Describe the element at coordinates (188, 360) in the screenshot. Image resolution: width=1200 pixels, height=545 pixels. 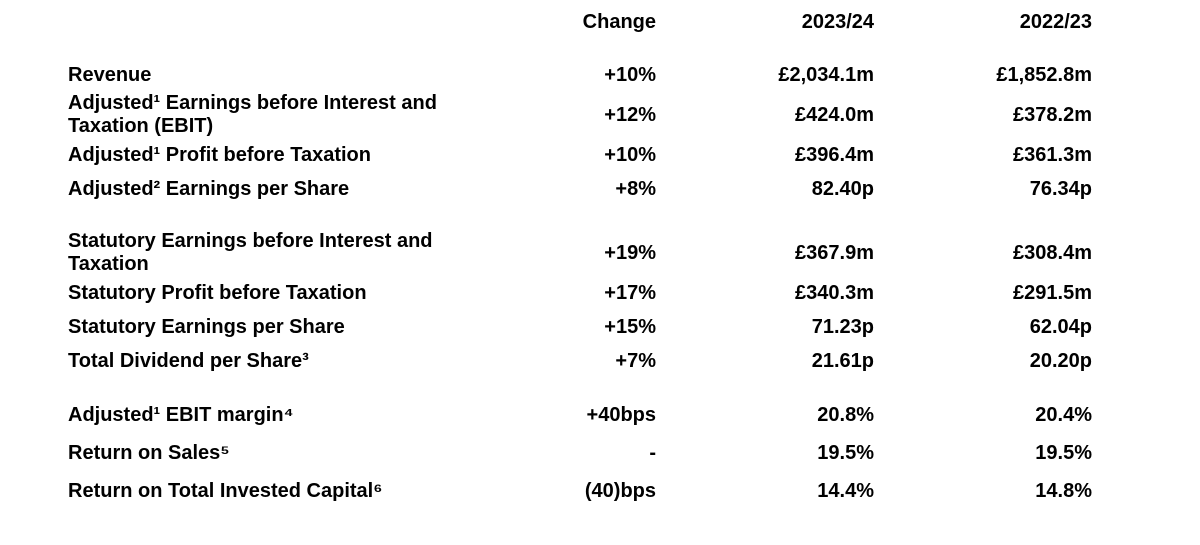
I see `metric-label: Total Dividend per Share³` at that location.